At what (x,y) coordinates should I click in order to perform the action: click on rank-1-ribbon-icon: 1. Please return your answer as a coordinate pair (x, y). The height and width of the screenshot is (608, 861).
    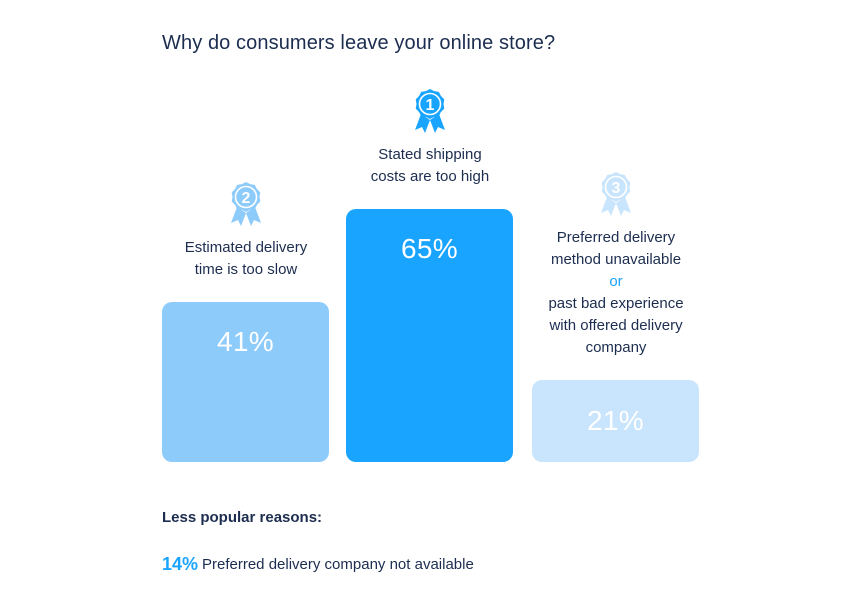
    Looking at the image, I should click on (430, 111).